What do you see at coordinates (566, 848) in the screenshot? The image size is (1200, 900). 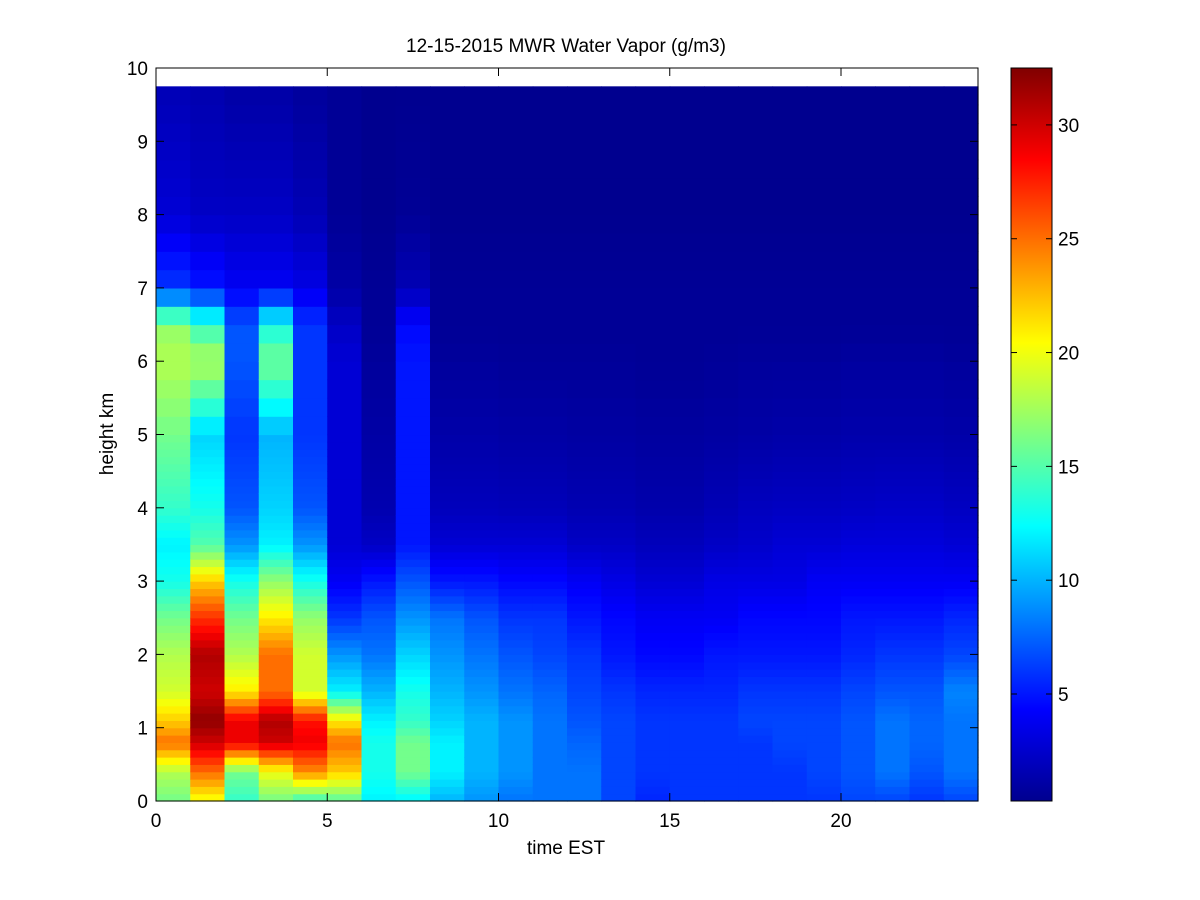 I see `x-axis-label: time EST` at bounding box center [566, 848].